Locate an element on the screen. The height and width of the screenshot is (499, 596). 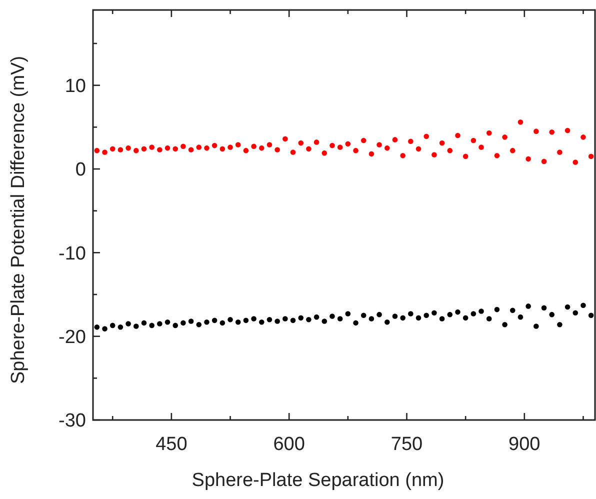
y-tick-label: -10 is located at coordinates (72, 253).